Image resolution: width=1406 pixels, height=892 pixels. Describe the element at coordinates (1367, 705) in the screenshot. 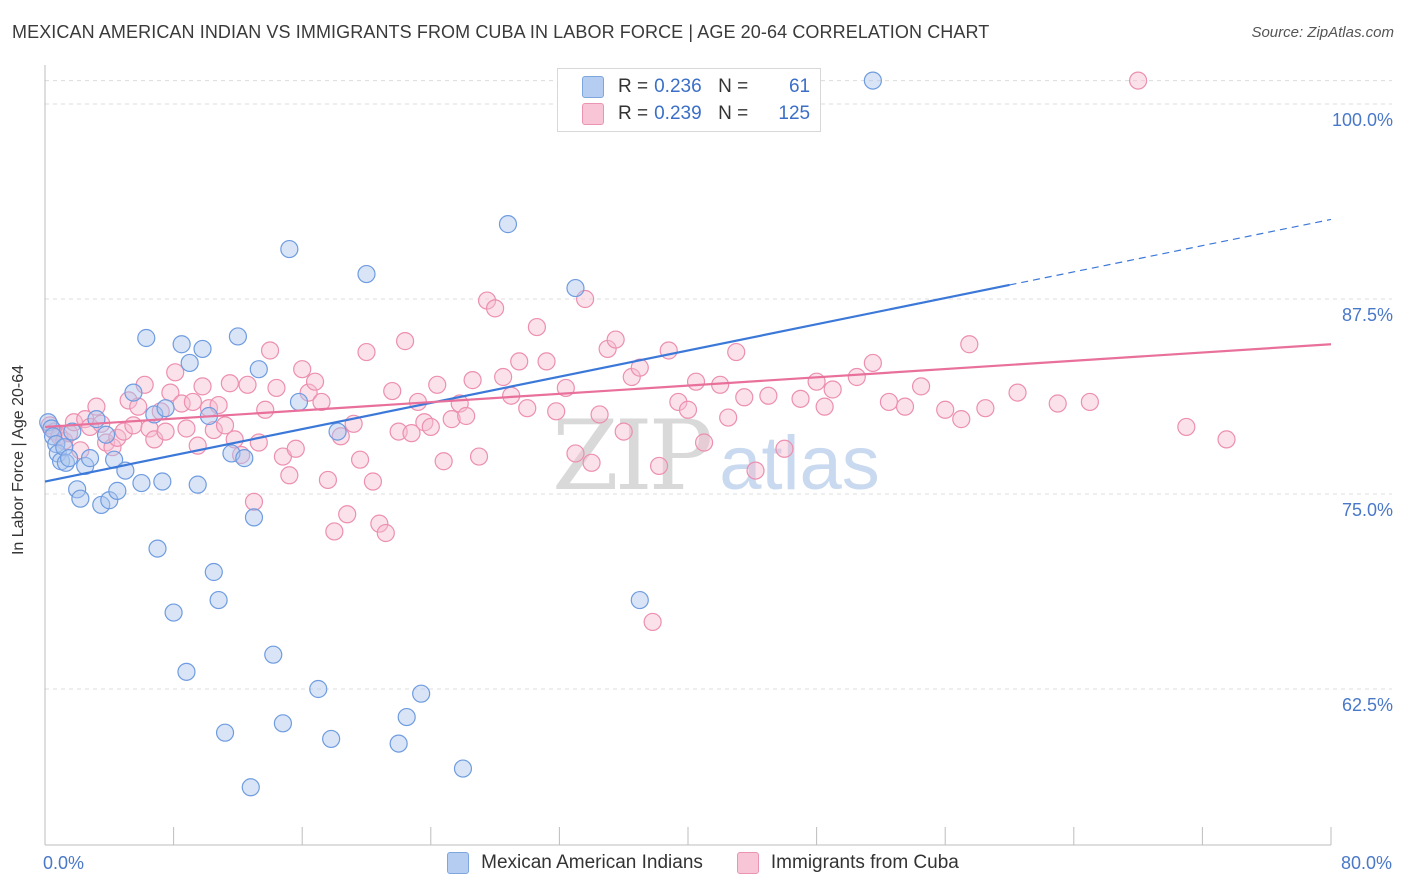

I see `y-tick-label: 62.5%` at that location.